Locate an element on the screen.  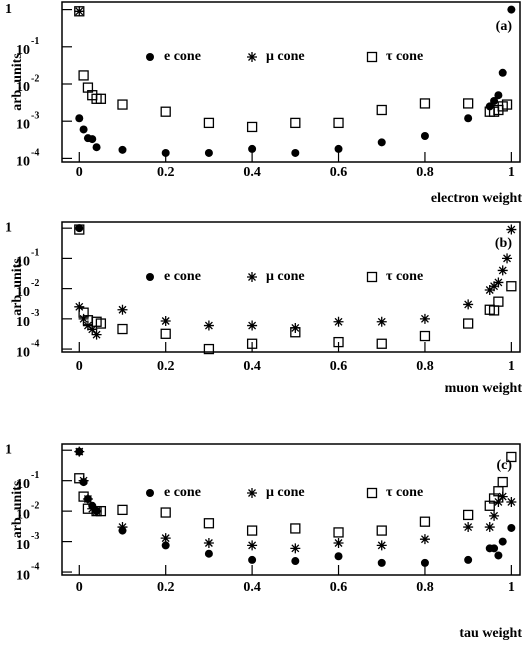
x-tick-label: 0.8 is located at coordinates (425, 366).